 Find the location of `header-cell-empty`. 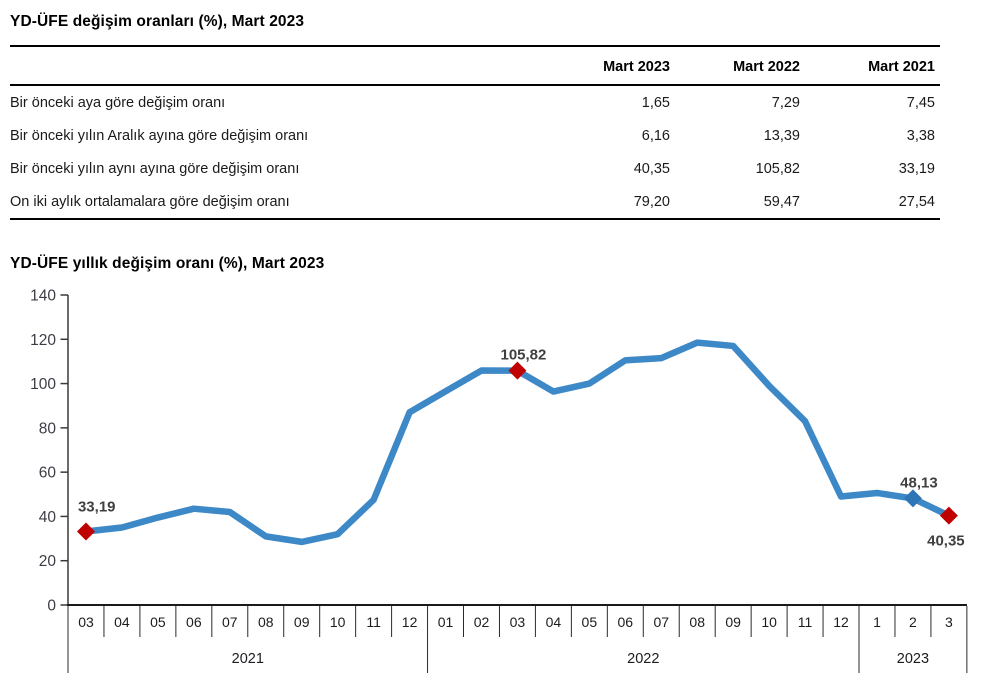

header-cell-empty is located at coordinates (275, 65).